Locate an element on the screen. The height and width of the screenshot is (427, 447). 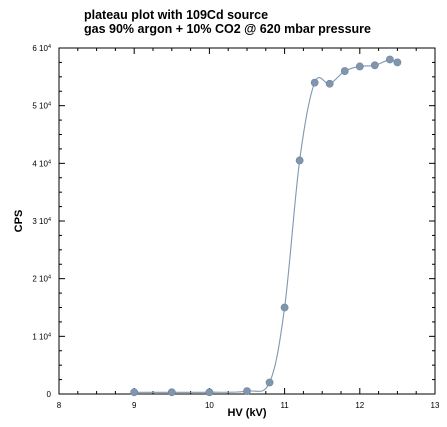
y-tick-label: 2 104 is located at coordinates (41, 279).